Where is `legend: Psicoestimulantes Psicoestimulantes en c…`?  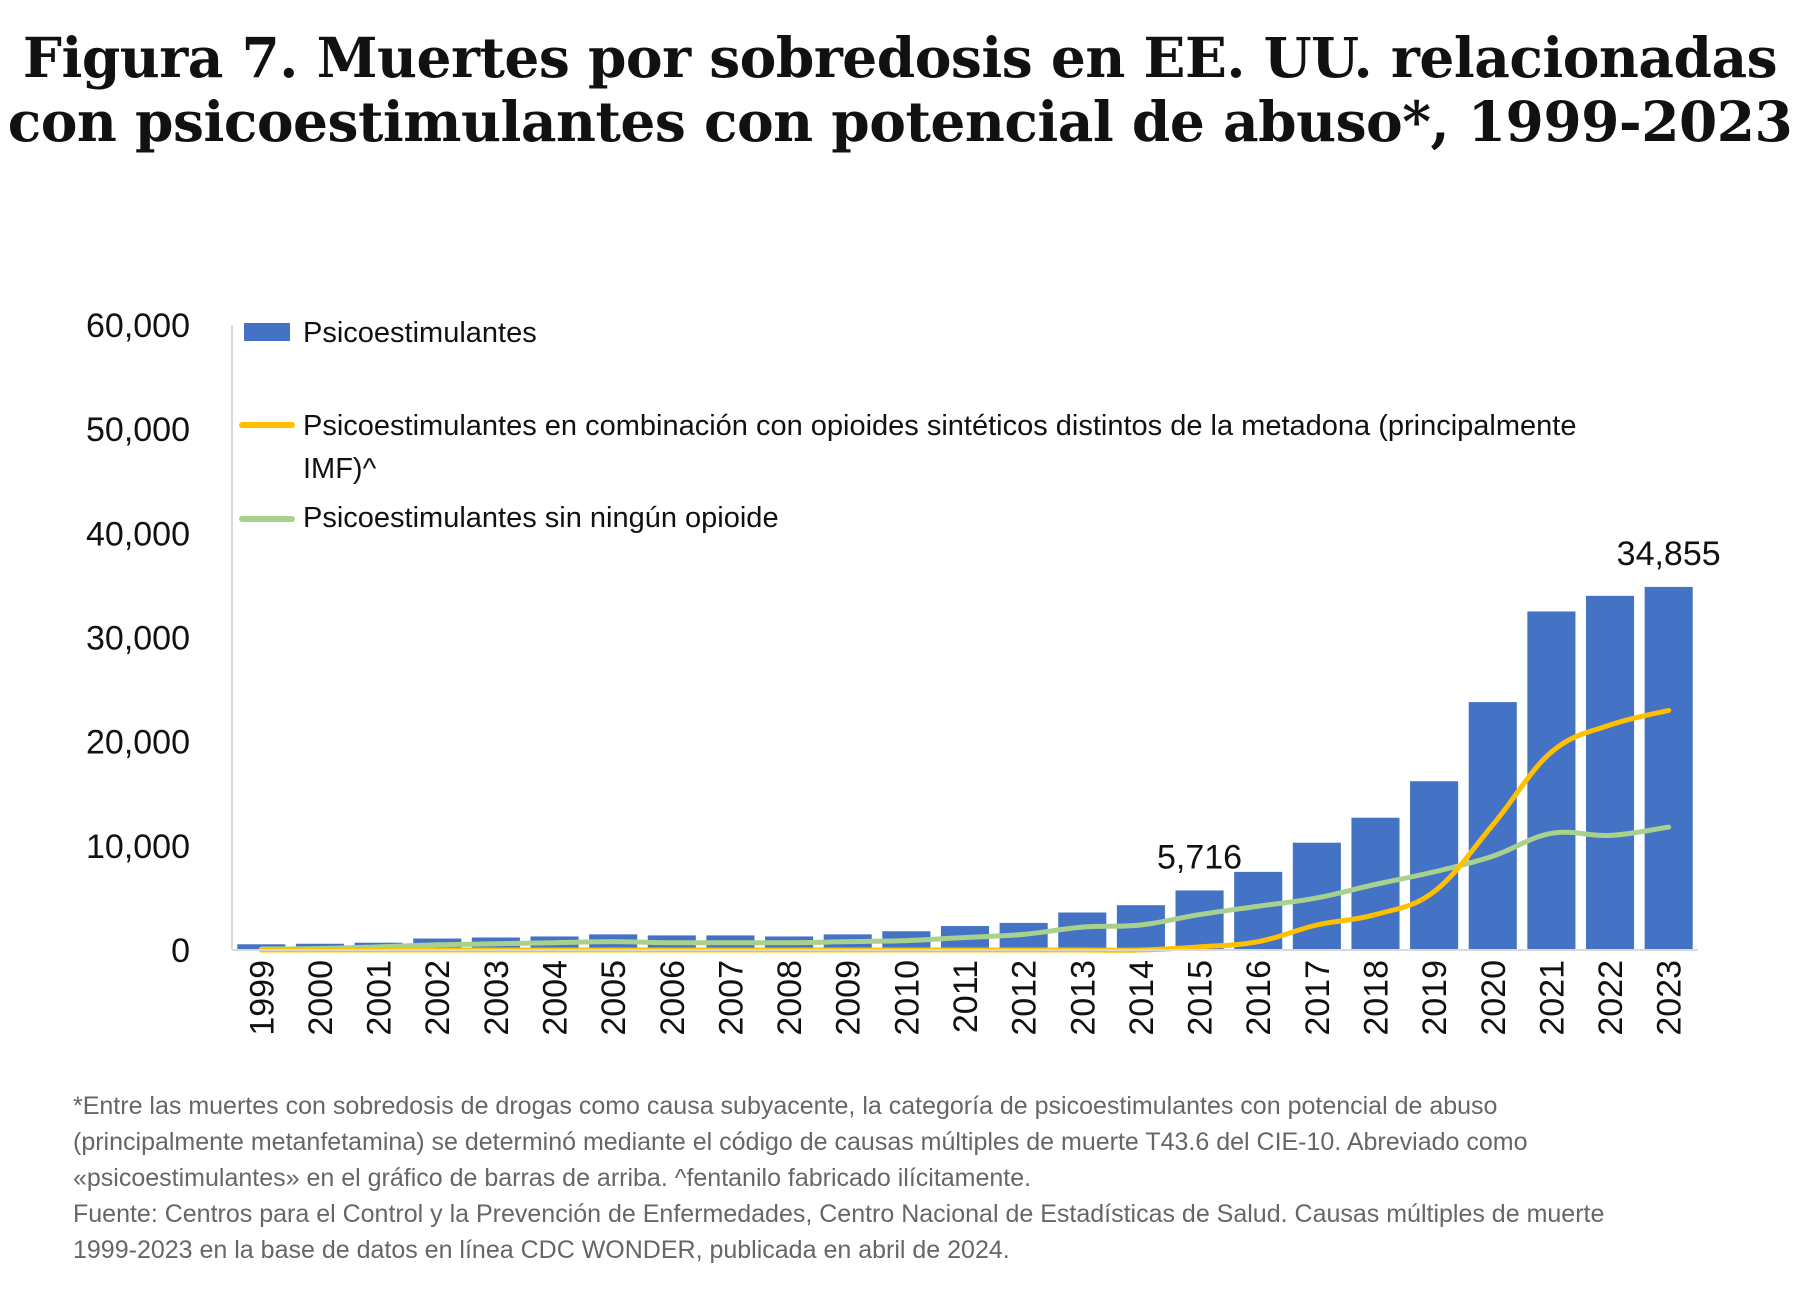
legend: Psicoestimulantes Psicoestimulantes en c… is located at coordinates (907, 425).